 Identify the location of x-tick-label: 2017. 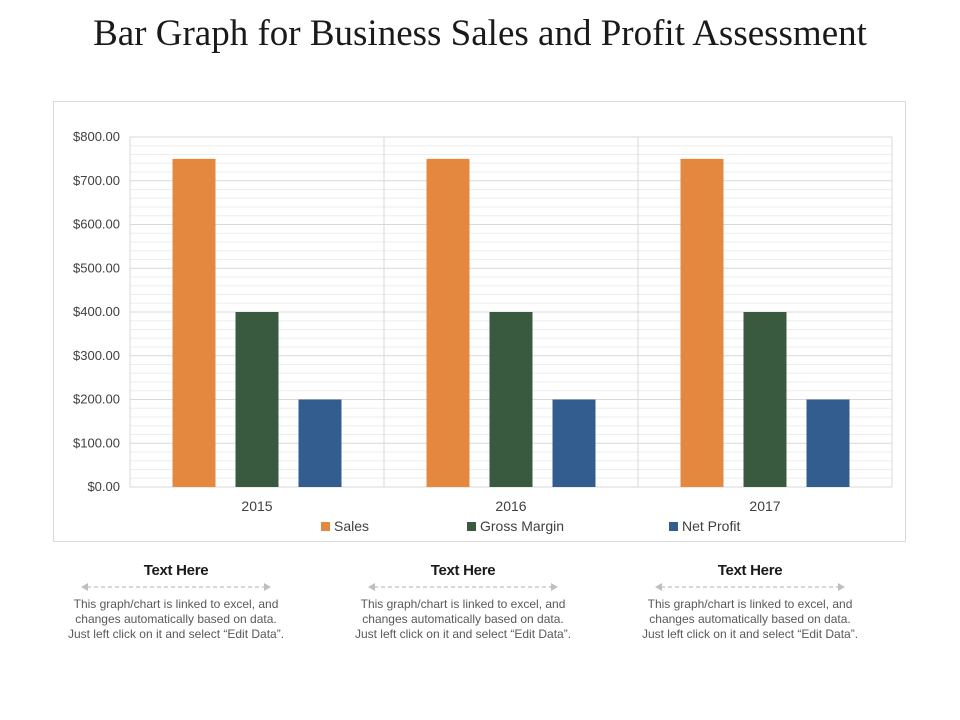
(764, 506).